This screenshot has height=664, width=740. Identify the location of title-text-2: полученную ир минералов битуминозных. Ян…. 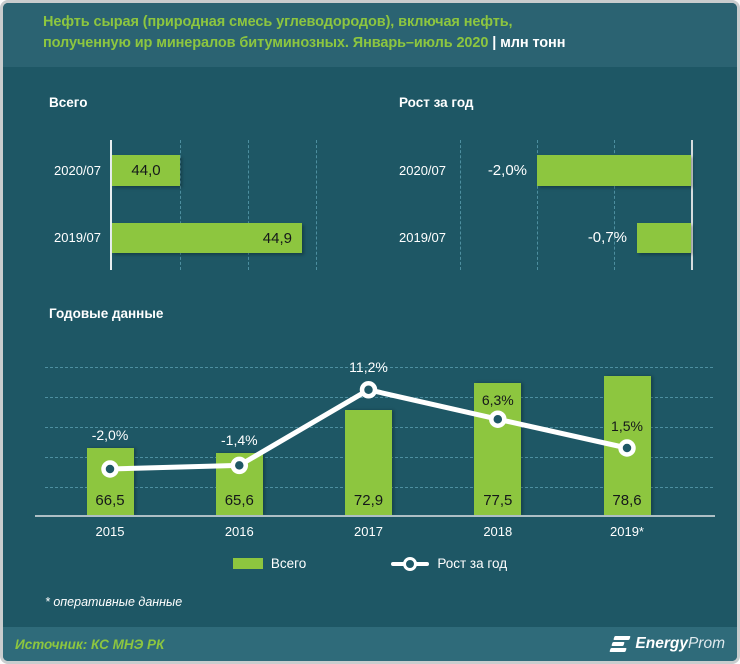
(266, 43).